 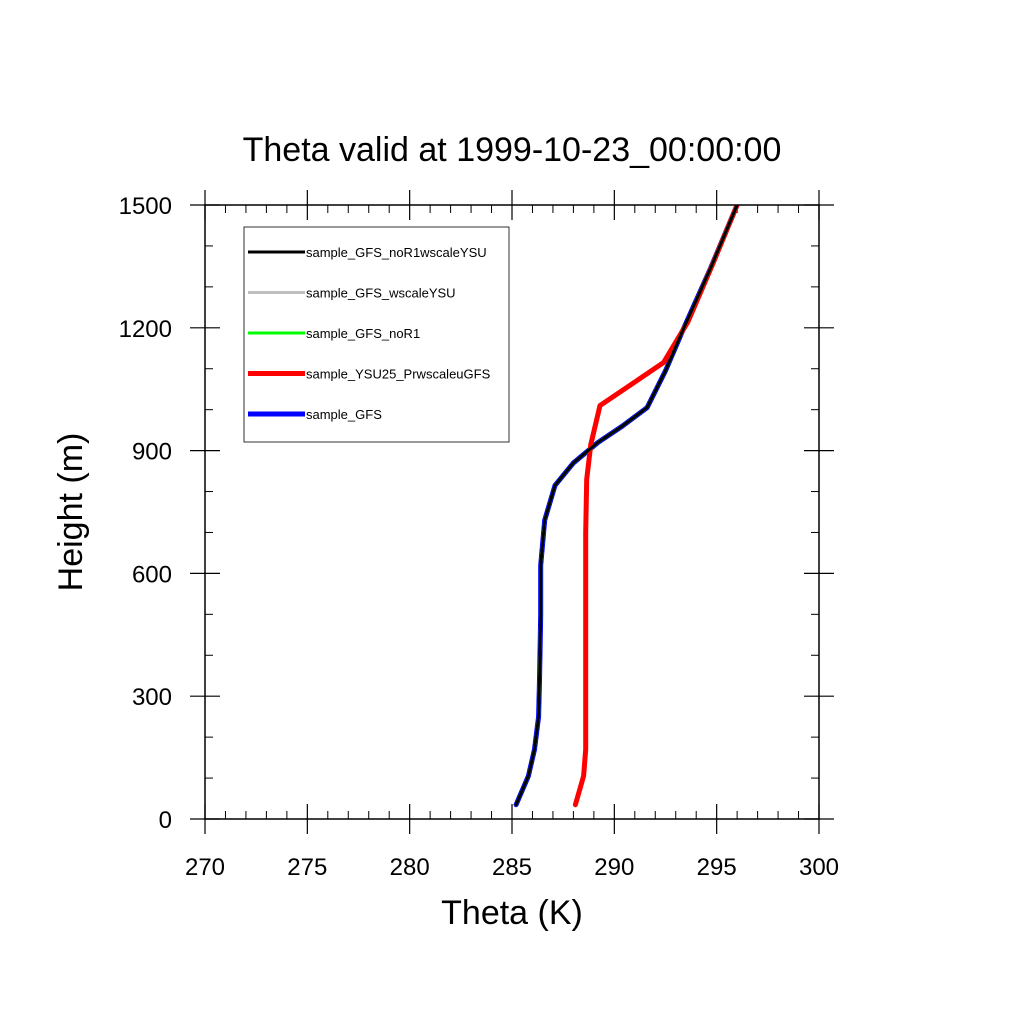 What do you see at coordinates (363, 333) in the screenshot?
I see `legend-label: sample_GFS_noR1` at bounding box center [363, 333].